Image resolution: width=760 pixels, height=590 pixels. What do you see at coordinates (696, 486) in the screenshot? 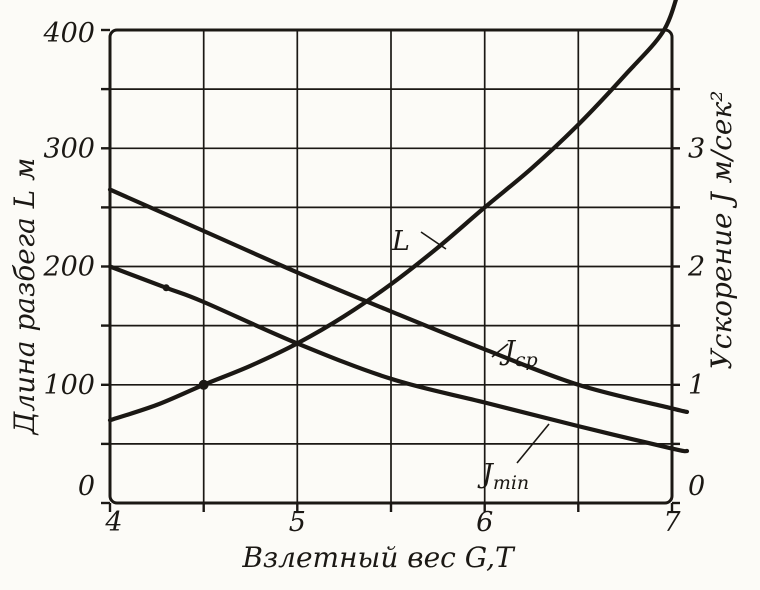
I see `y-right-tick-label: 0` at bounding box center [696, 486].